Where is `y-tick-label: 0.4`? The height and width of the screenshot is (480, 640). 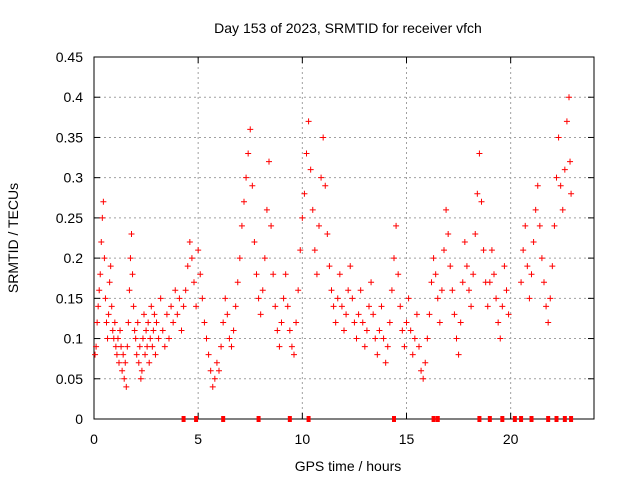 y-tick-label: 0.4 is located at coordinates (74, 97).